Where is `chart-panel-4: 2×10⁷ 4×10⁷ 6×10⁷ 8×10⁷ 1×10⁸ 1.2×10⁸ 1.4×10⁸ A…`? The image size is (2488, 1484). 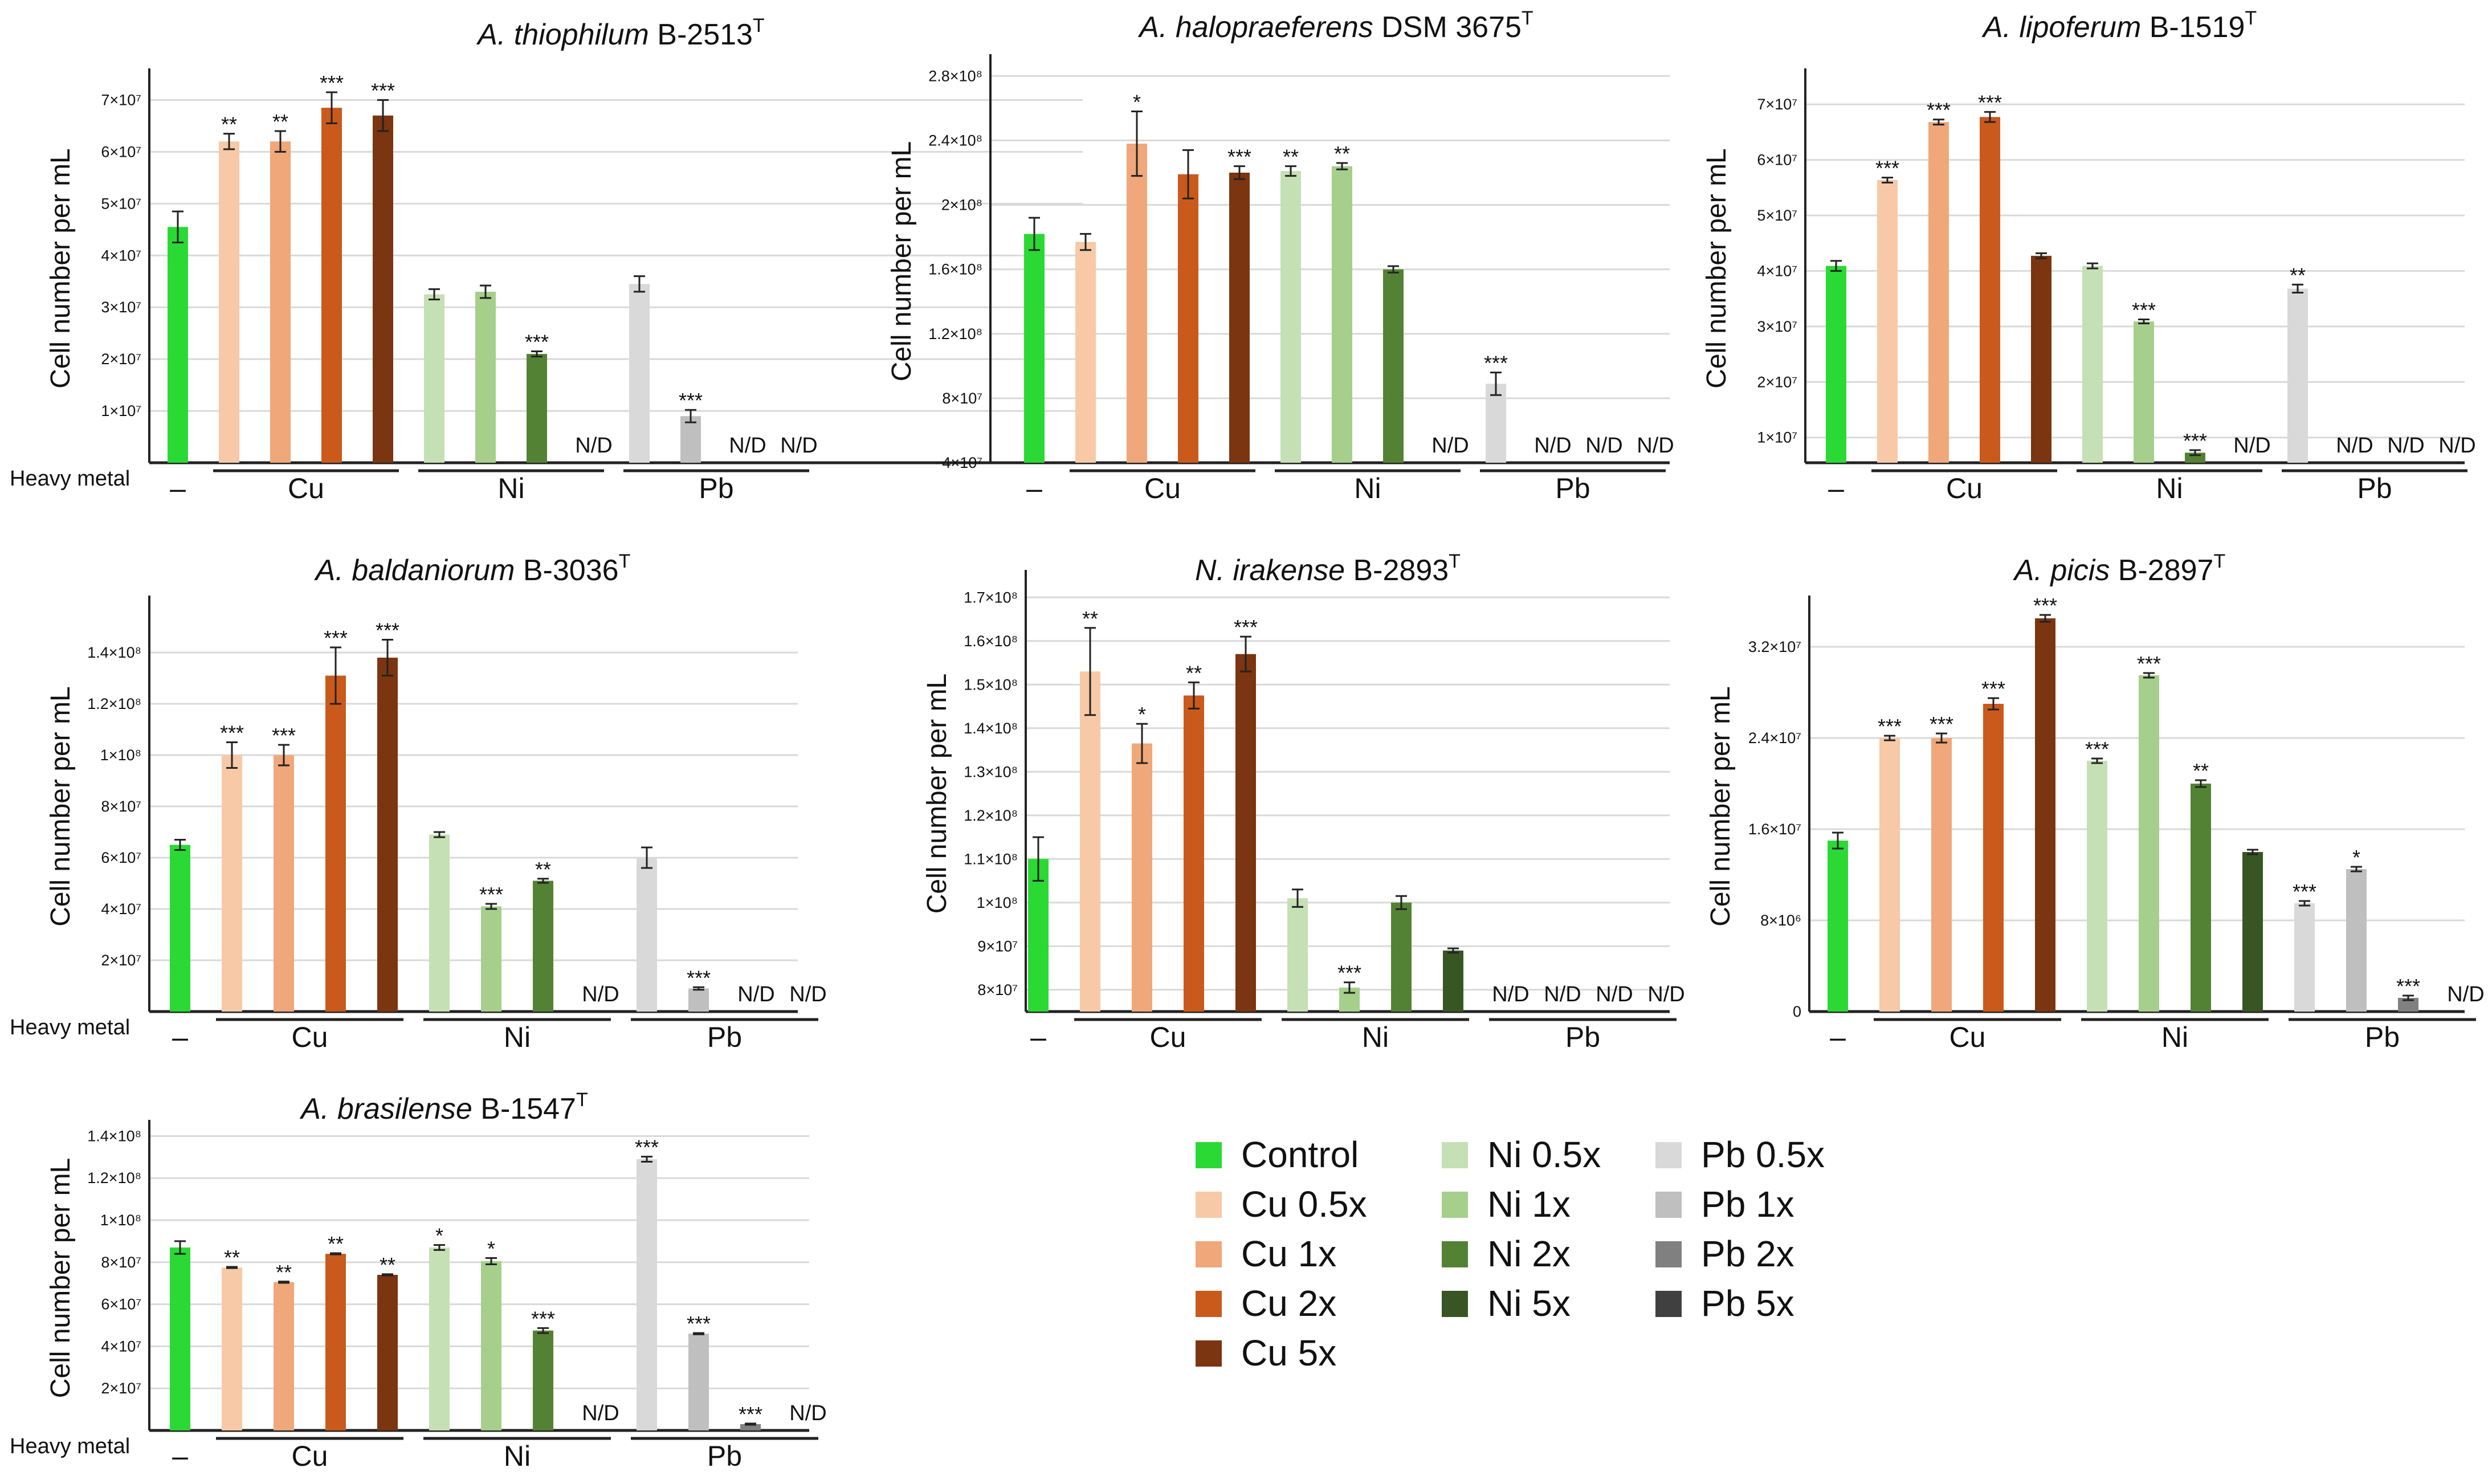 chart-panel-4: 2×10⁷ 4×10⁷ 6×10⁷ 8×10⁷ 1×10⁸ 1.2×10⁸ 1.4×10⁸ A… is located at coordinates (418, 802).